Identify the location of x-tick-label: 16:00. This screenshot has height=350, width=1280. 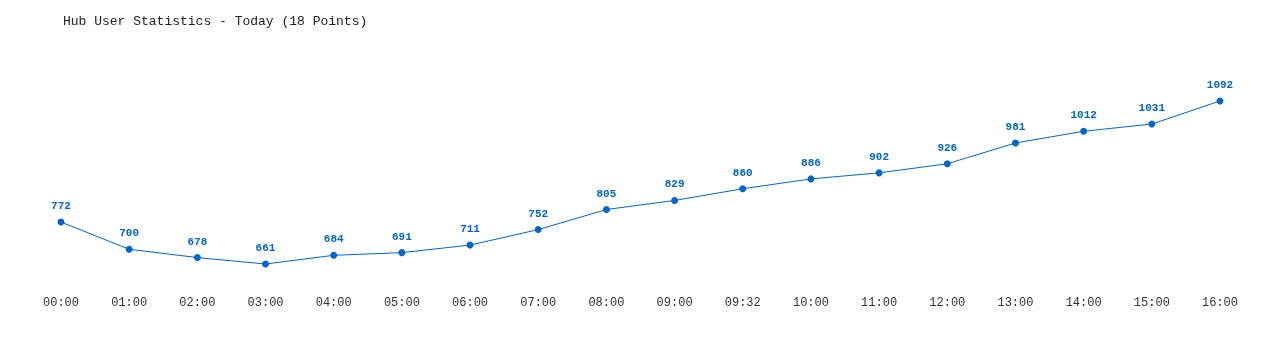
(1220, 303).